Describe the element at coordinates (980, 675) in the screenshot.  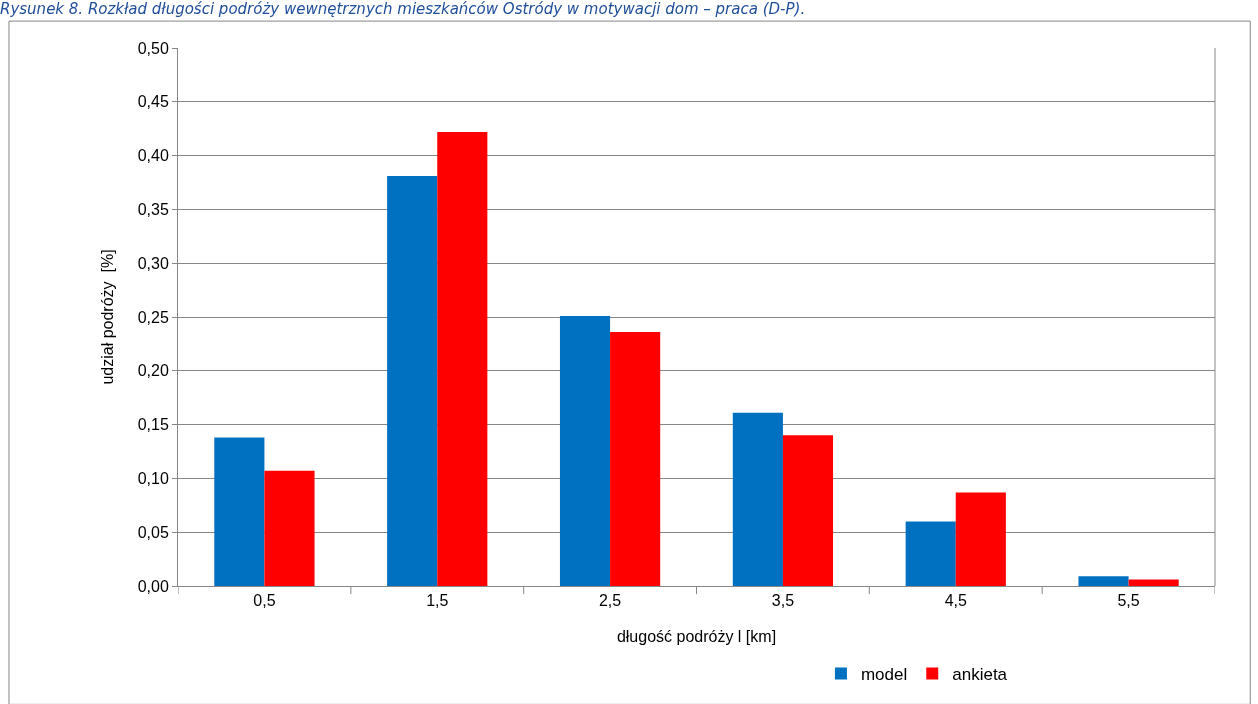
I see `legend-label: ankieta` at that location.